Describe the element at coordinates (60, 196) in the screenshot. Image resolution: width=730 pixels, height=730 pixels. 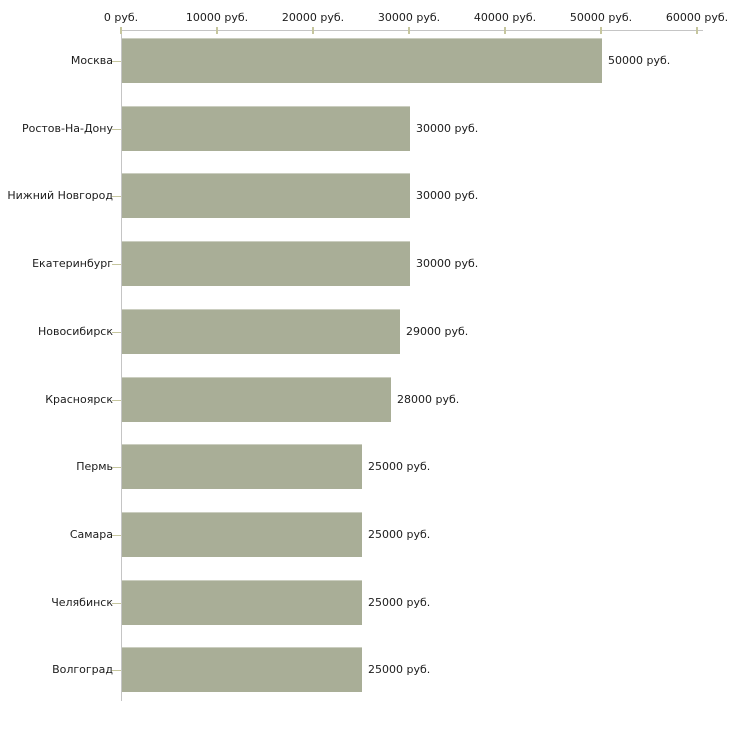
I see `category-label: Нижний Новгород` at that location.